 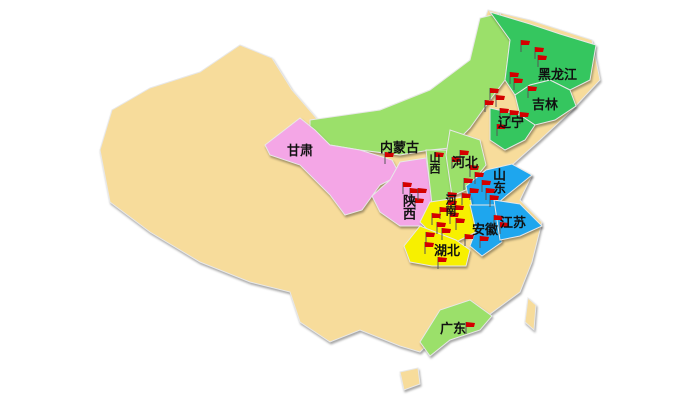 I want to click on label-guangdong: 广东, so click(x=453, y=329).